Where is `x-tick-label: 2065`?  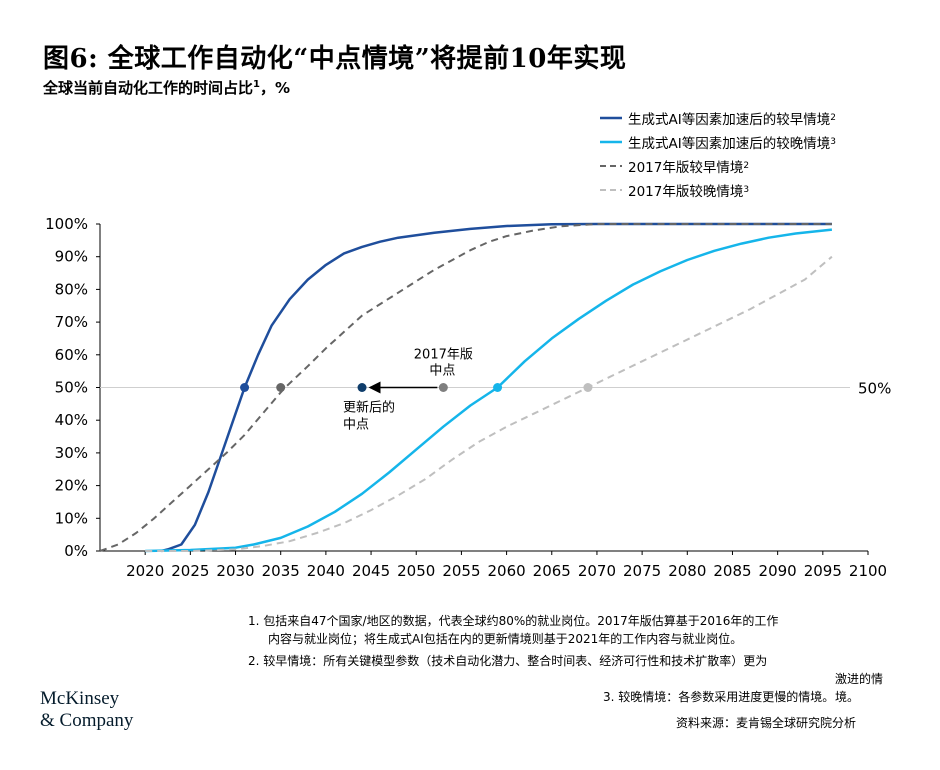
x-tick-label: 2065 is located at coordinates (552, 571).